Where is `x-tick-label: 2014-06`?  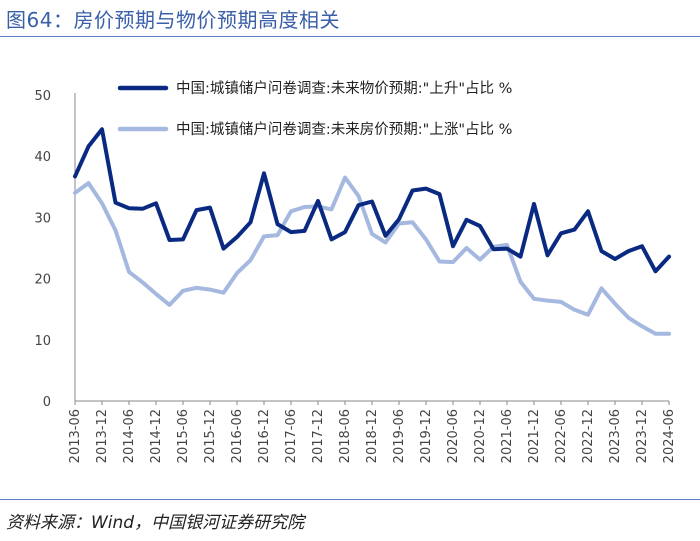 x-tick-label: 2014-06 is located at coordinates (129, 436).